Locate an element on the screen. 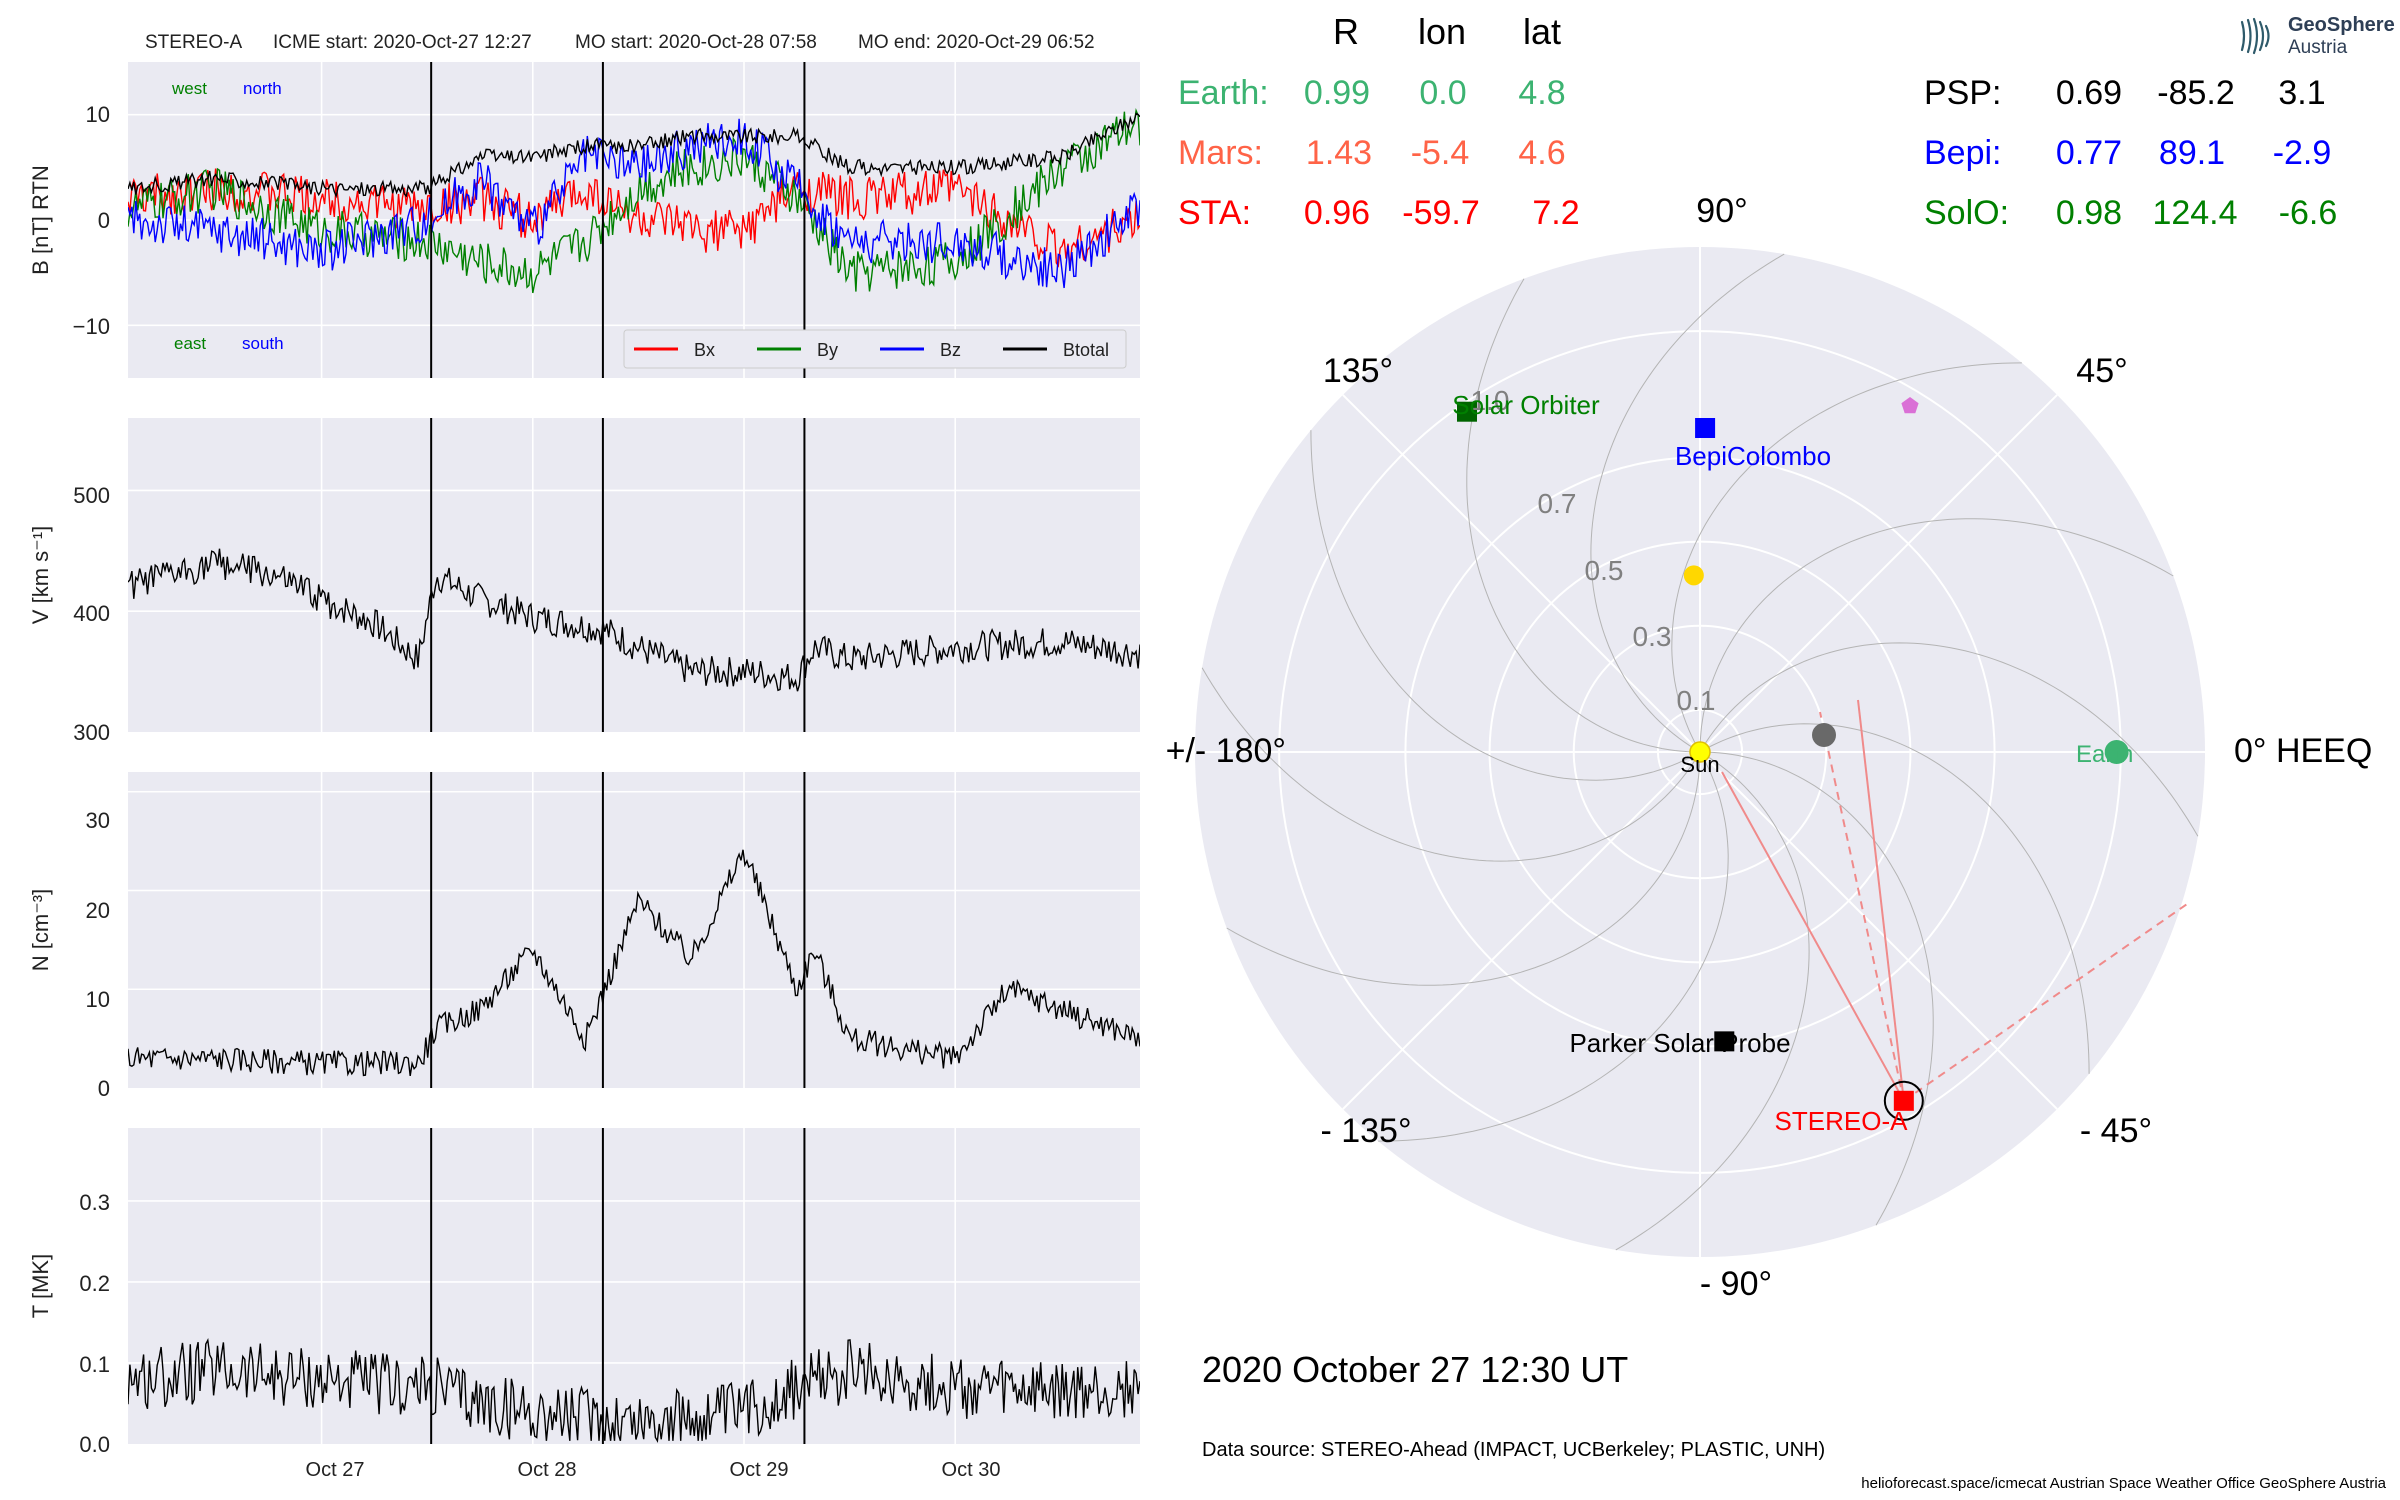 This screenshot has width=2400, height=1500. psp-marker is located at coordinates (1724, 1041).